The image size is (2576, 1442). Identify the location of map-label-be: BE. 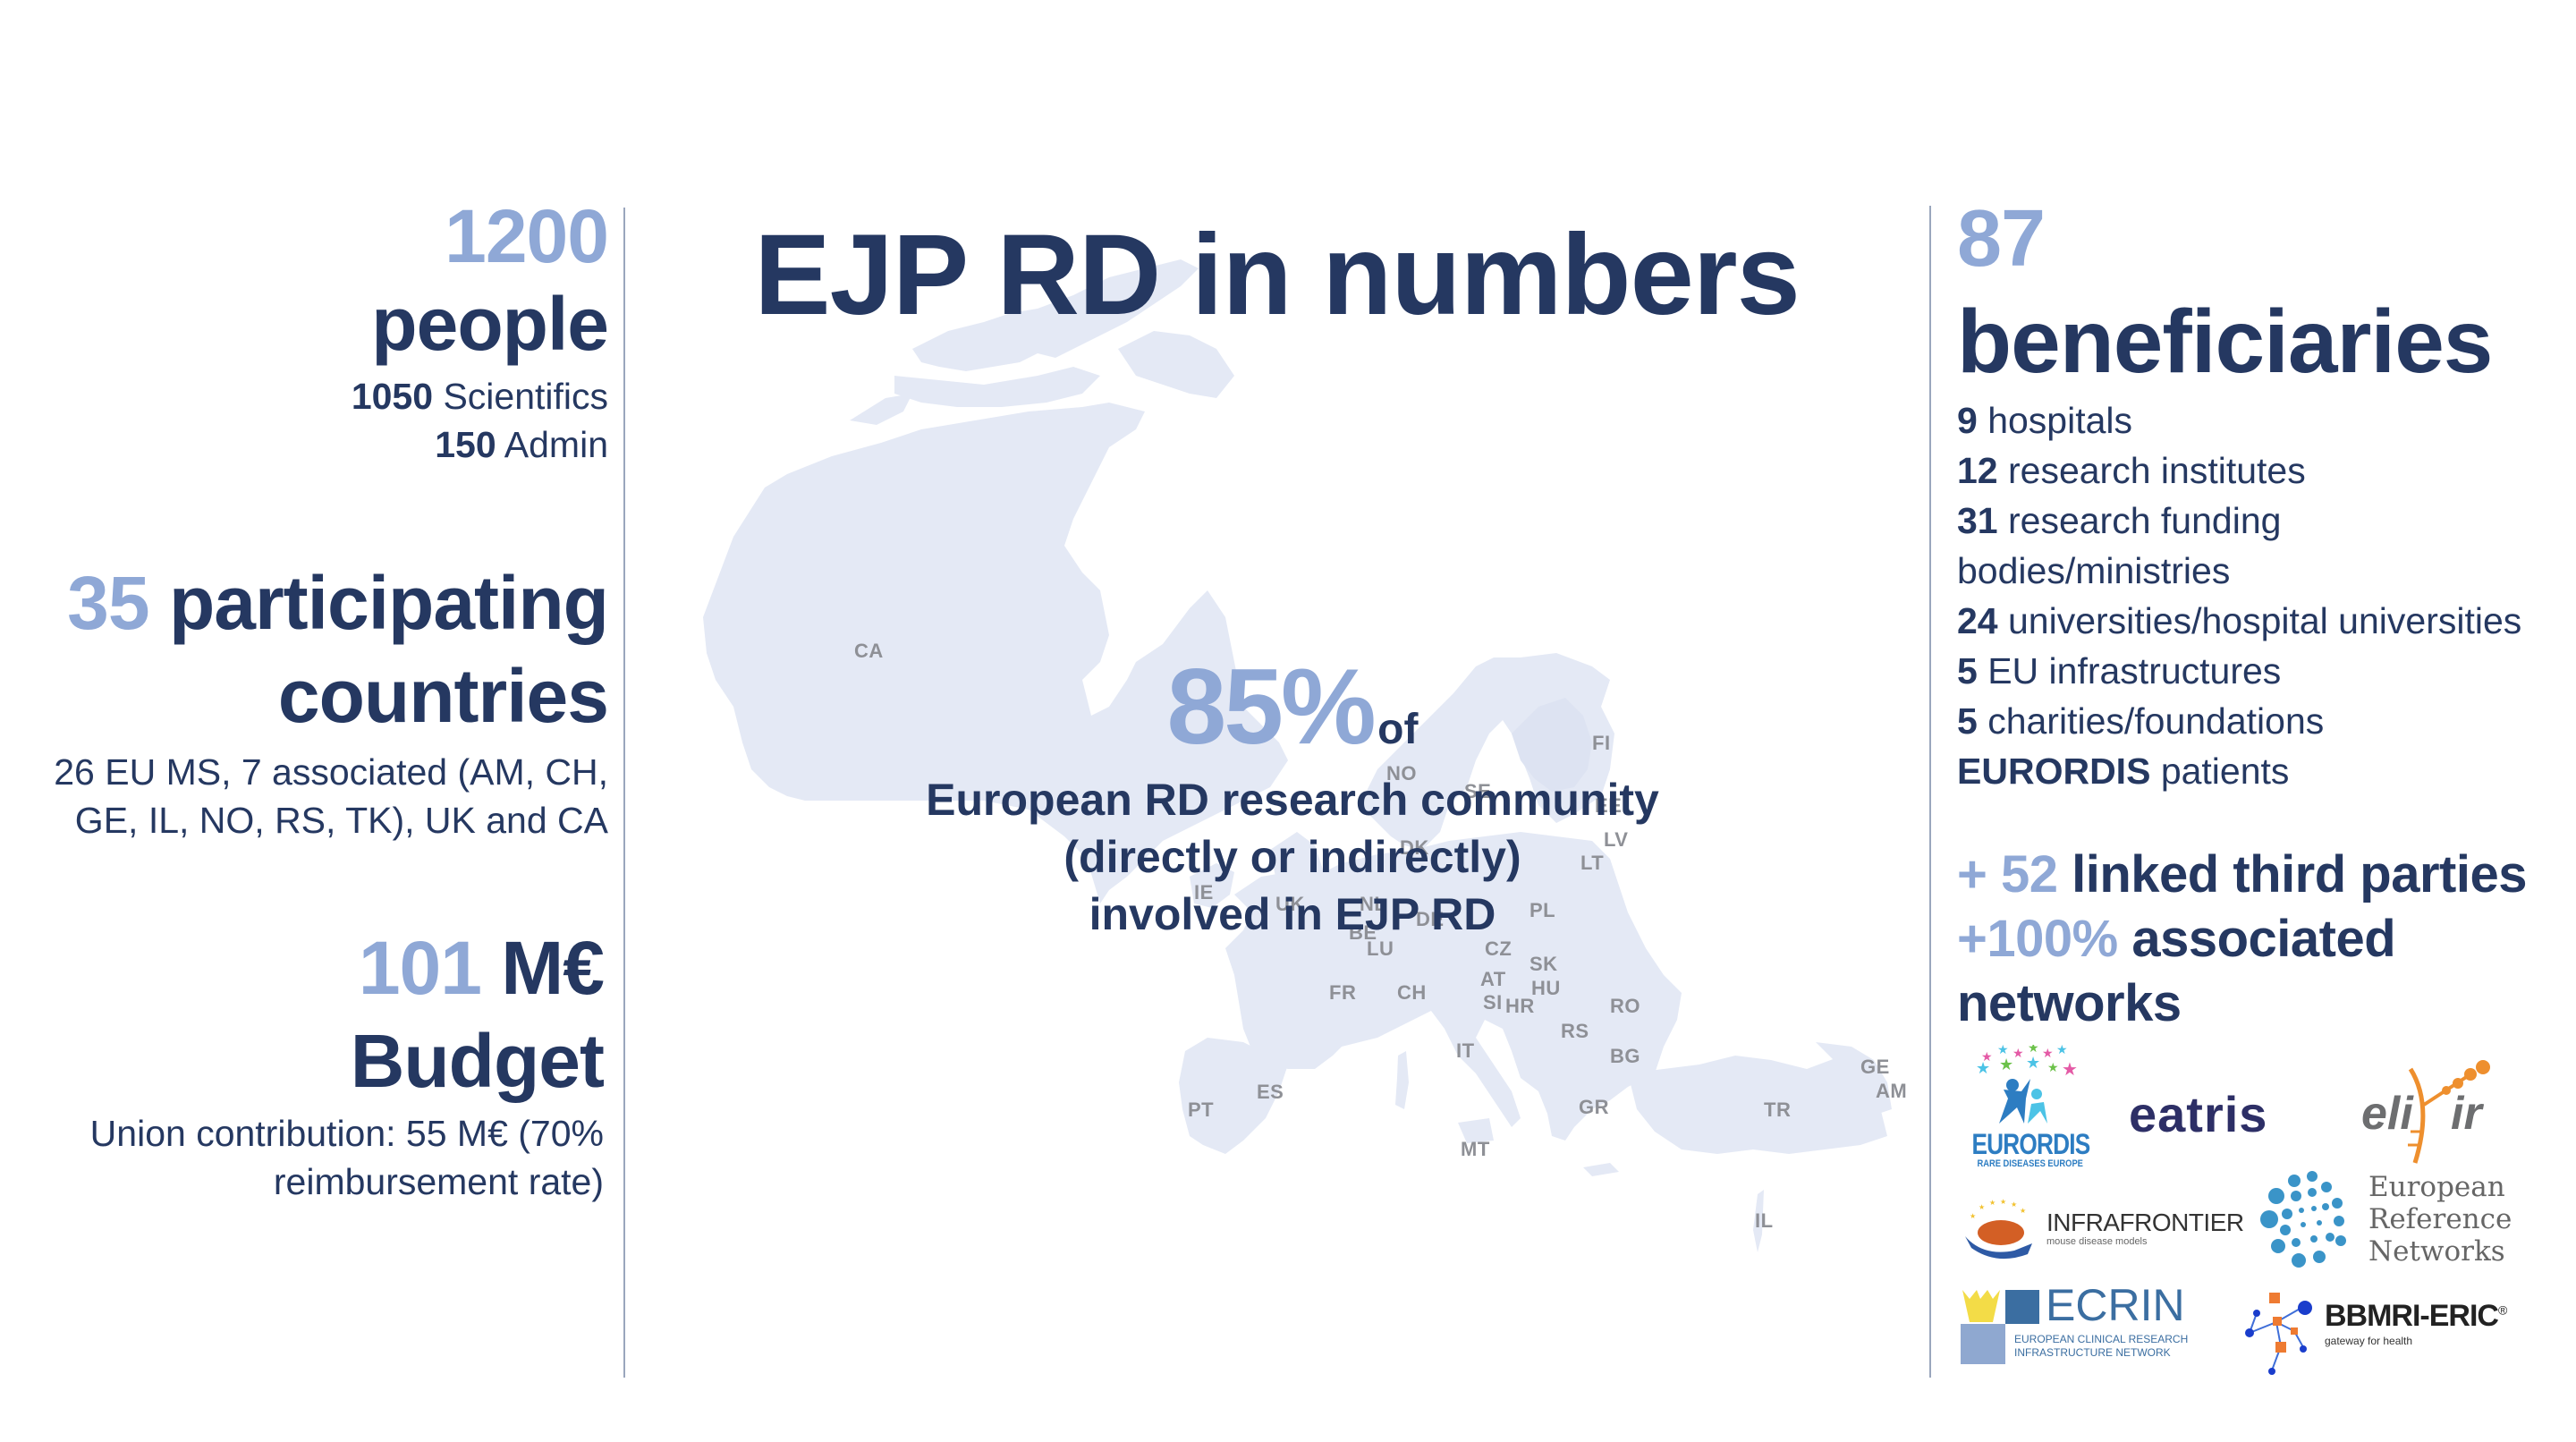
(1363, 932).